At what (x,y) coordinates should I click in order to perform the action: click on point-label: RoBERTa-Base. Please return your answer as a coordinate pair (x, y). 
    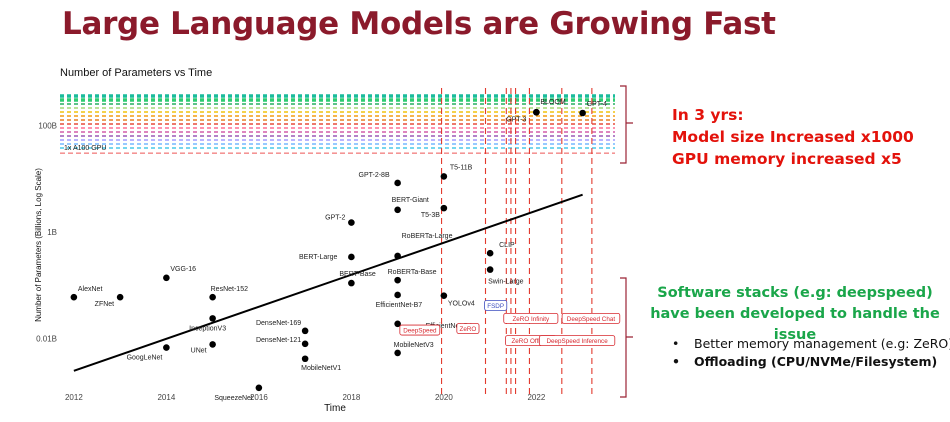
    Looking at the image, I should click on (412, 272).